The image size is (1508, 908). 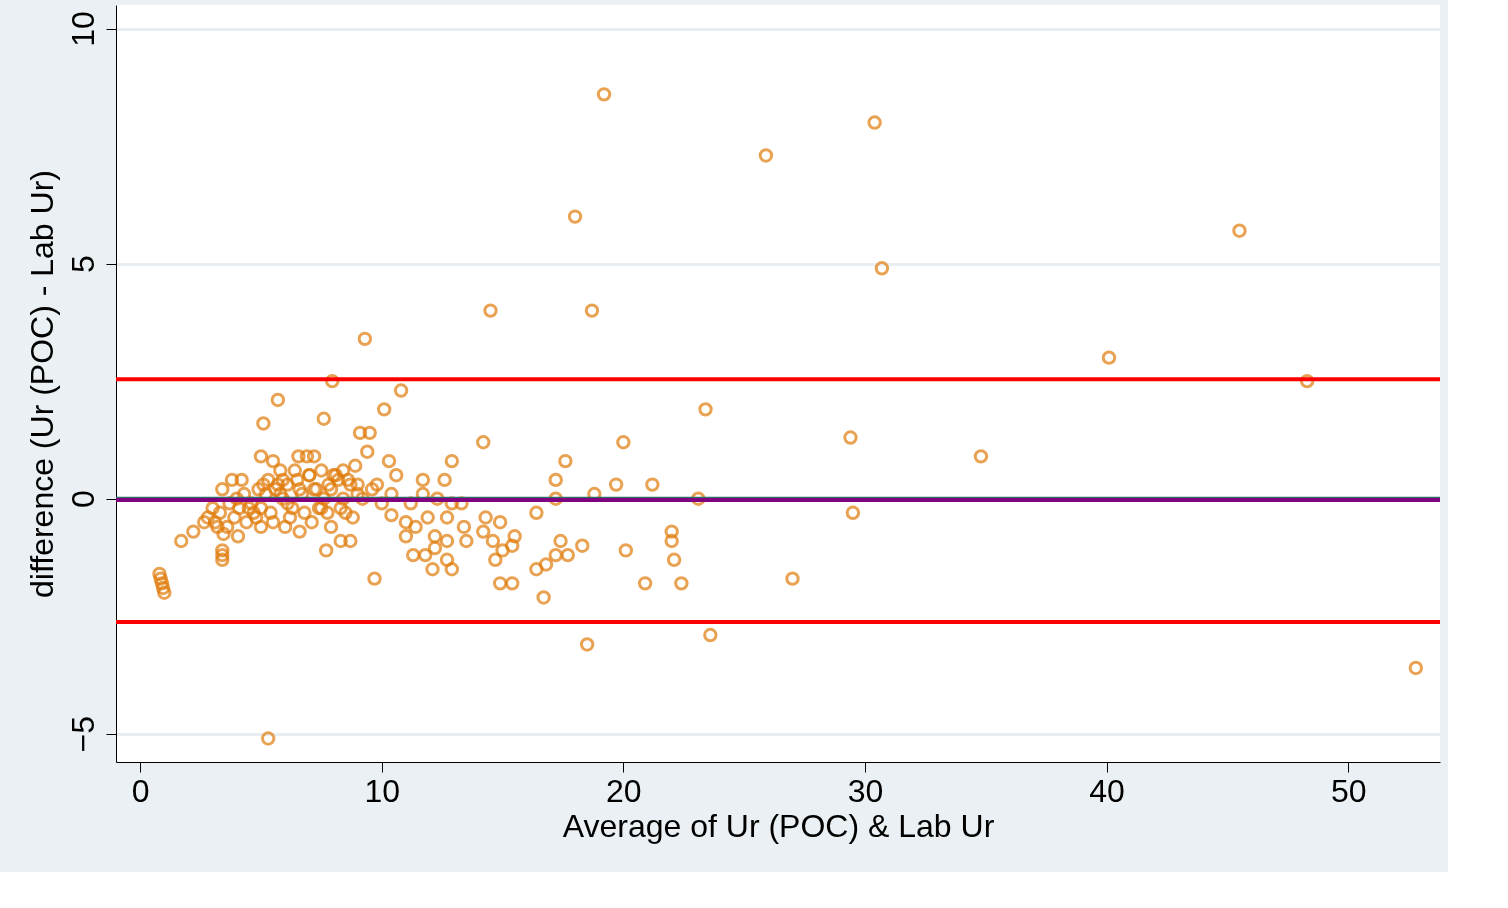 What do you see at coordinates (624, 790) in the screenshot?
I see `x-tick-label: 20` at bounding box center [624, 790].